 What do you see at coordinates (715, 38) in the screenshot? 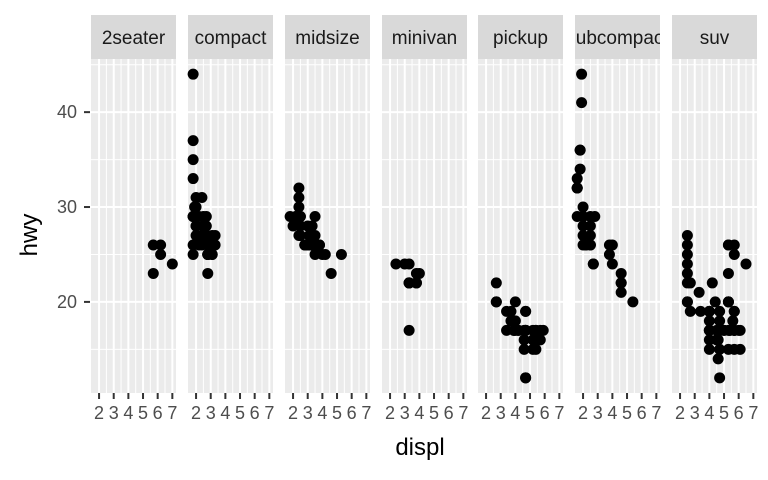
I see `facet-strip-label: suv` at bounding box center [715, 38].